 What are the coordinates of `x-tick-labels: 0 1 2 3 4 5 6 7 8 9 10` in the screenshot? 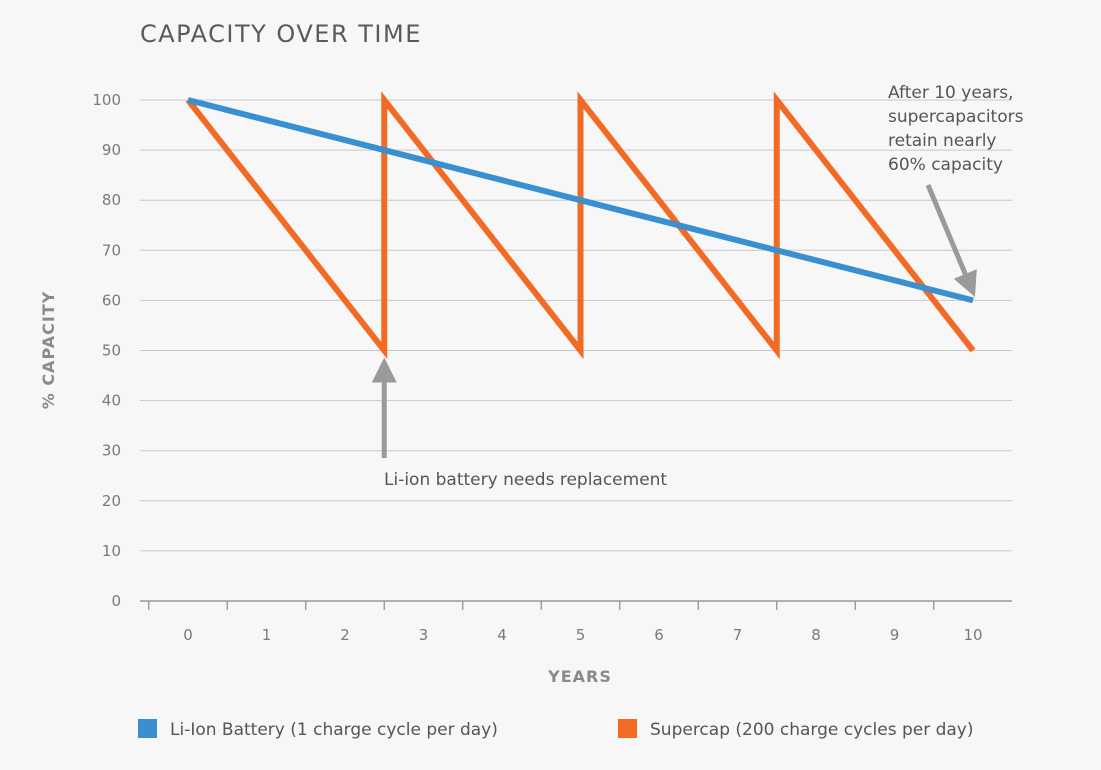 It's located at (582, 635).